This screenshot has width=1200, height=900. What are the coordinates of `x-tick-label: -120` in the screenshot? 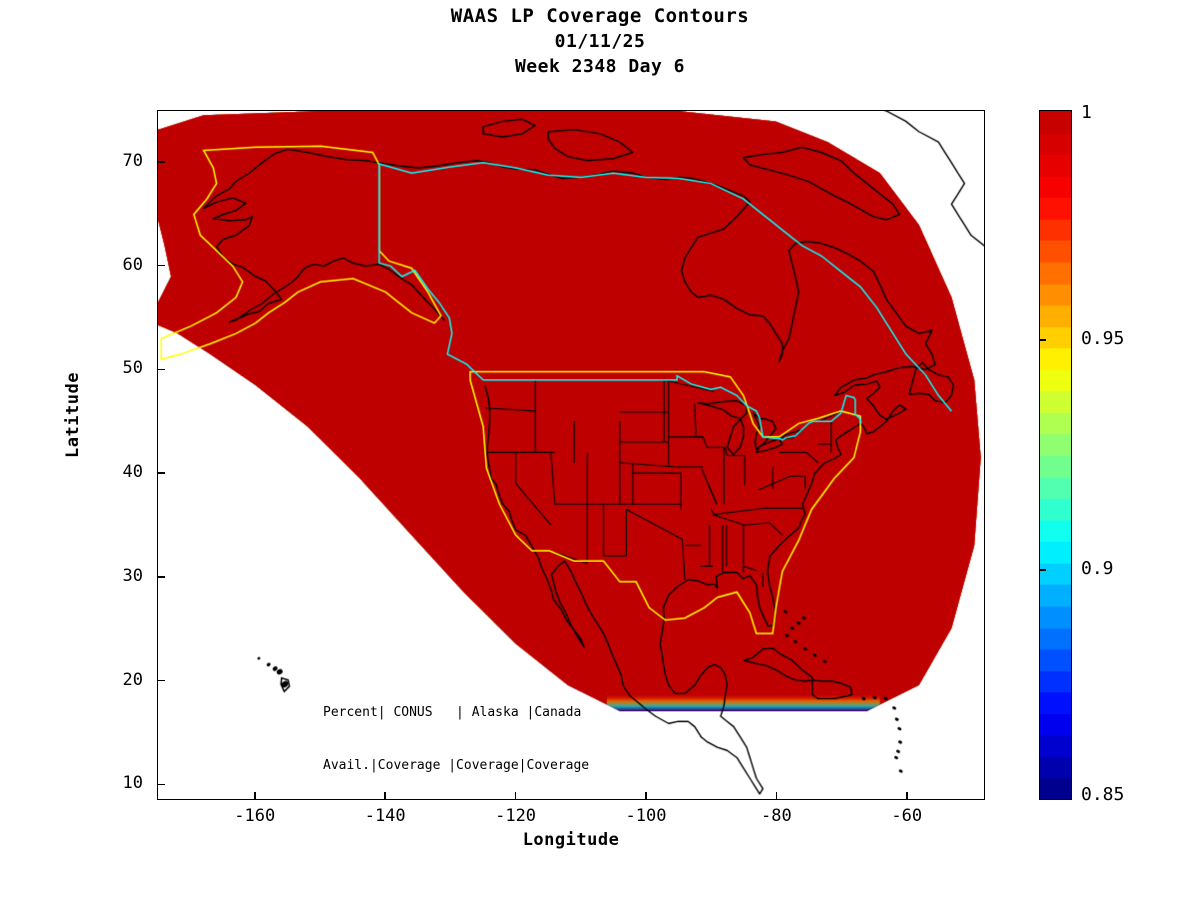 It's located at (516, 816).